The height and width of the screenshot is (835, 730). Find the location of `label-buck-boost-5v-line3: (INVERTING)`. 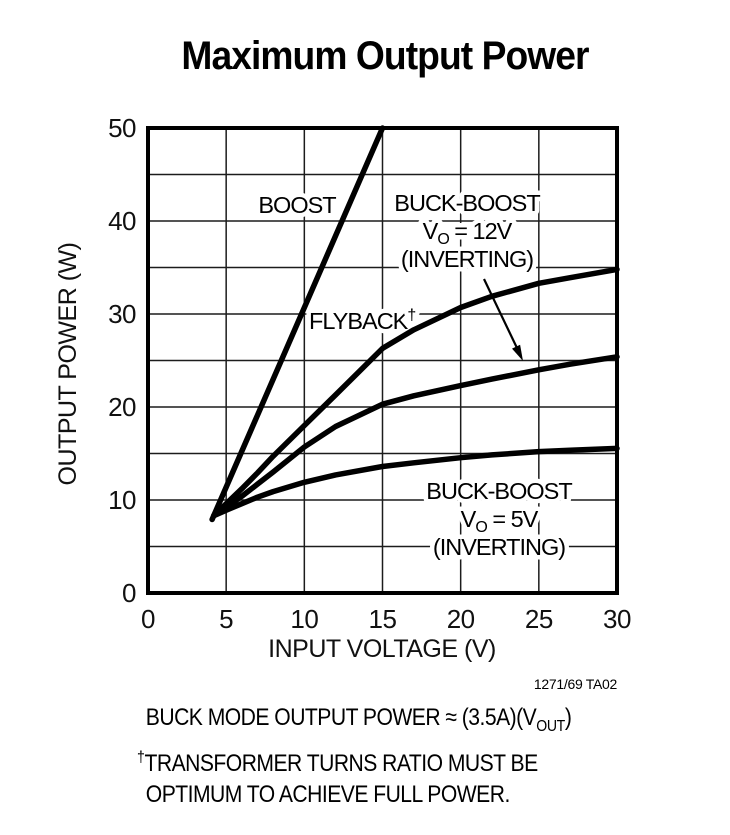

label-buck-boost-5v-line3: (INVERTING) is located at coordinates (499, 547).